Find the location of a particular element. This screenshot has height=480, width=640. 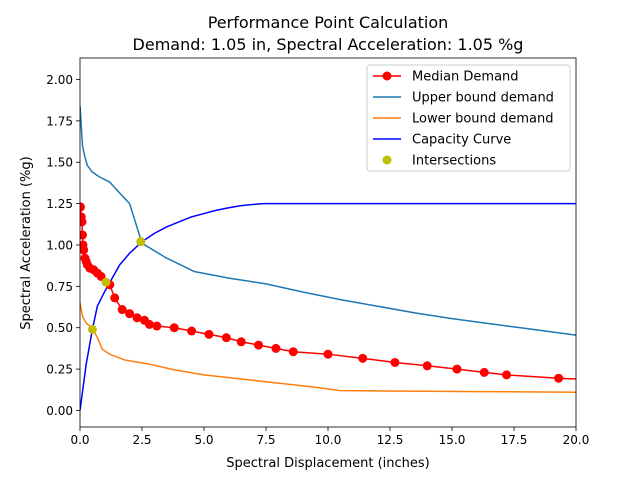

legend-label-lower-bound-demand: Lower bound demand is located at coordinates (483, 119).